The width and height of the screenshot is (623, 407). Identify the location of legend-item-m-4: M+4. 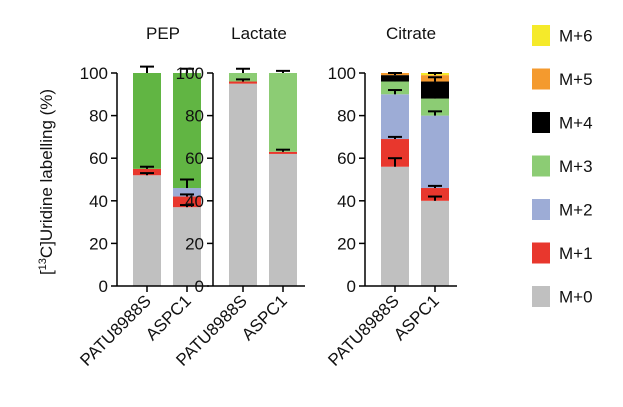
(562, 122).